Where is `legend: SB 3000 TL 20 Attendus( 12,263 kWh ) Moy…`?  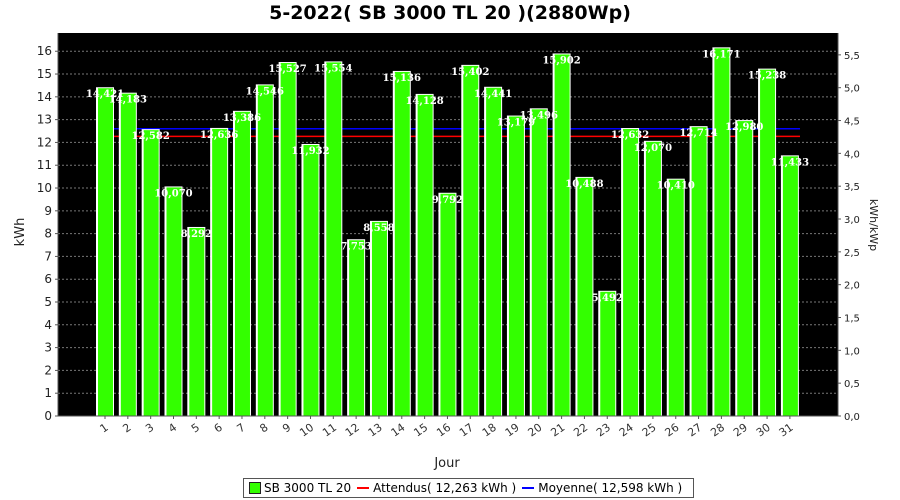
legend: SB 3000 TL 20 Attendus( 12,263 kWh ) Moy… is located at coordinates (469, 488).